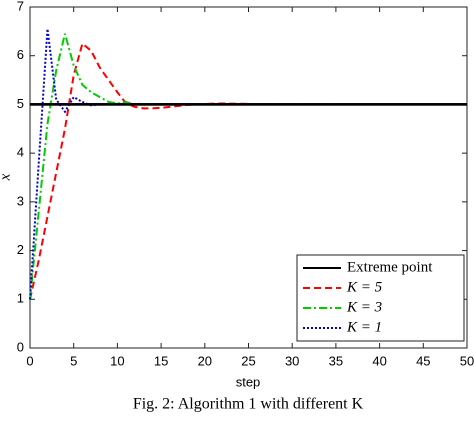 This screenshot has height=421, width=474. What do you see at coordinates (380, 298) in the screenshot?
I see `legend-box` at bounding box center [380, 298].